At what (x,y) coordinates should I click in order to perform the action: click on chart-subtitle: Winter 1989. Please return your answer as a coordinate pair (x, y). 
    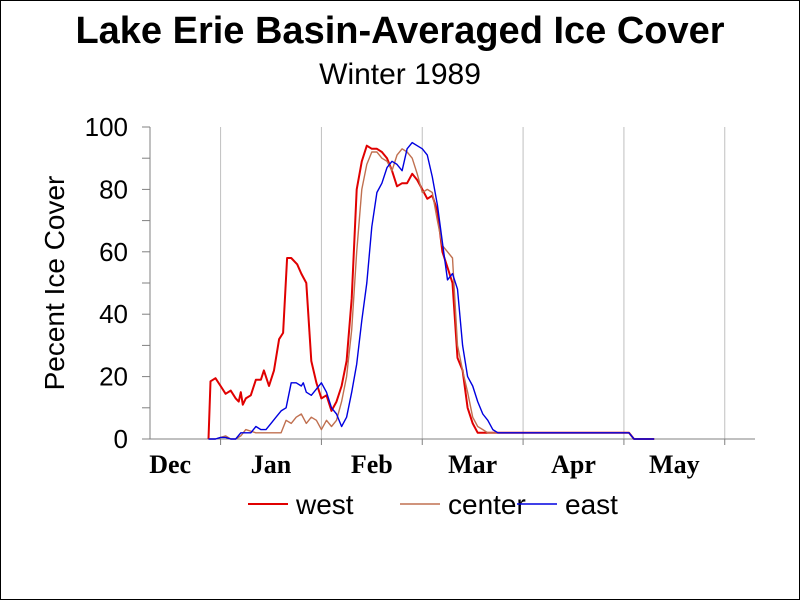
    Looking at the image, I should click on (400, 74).